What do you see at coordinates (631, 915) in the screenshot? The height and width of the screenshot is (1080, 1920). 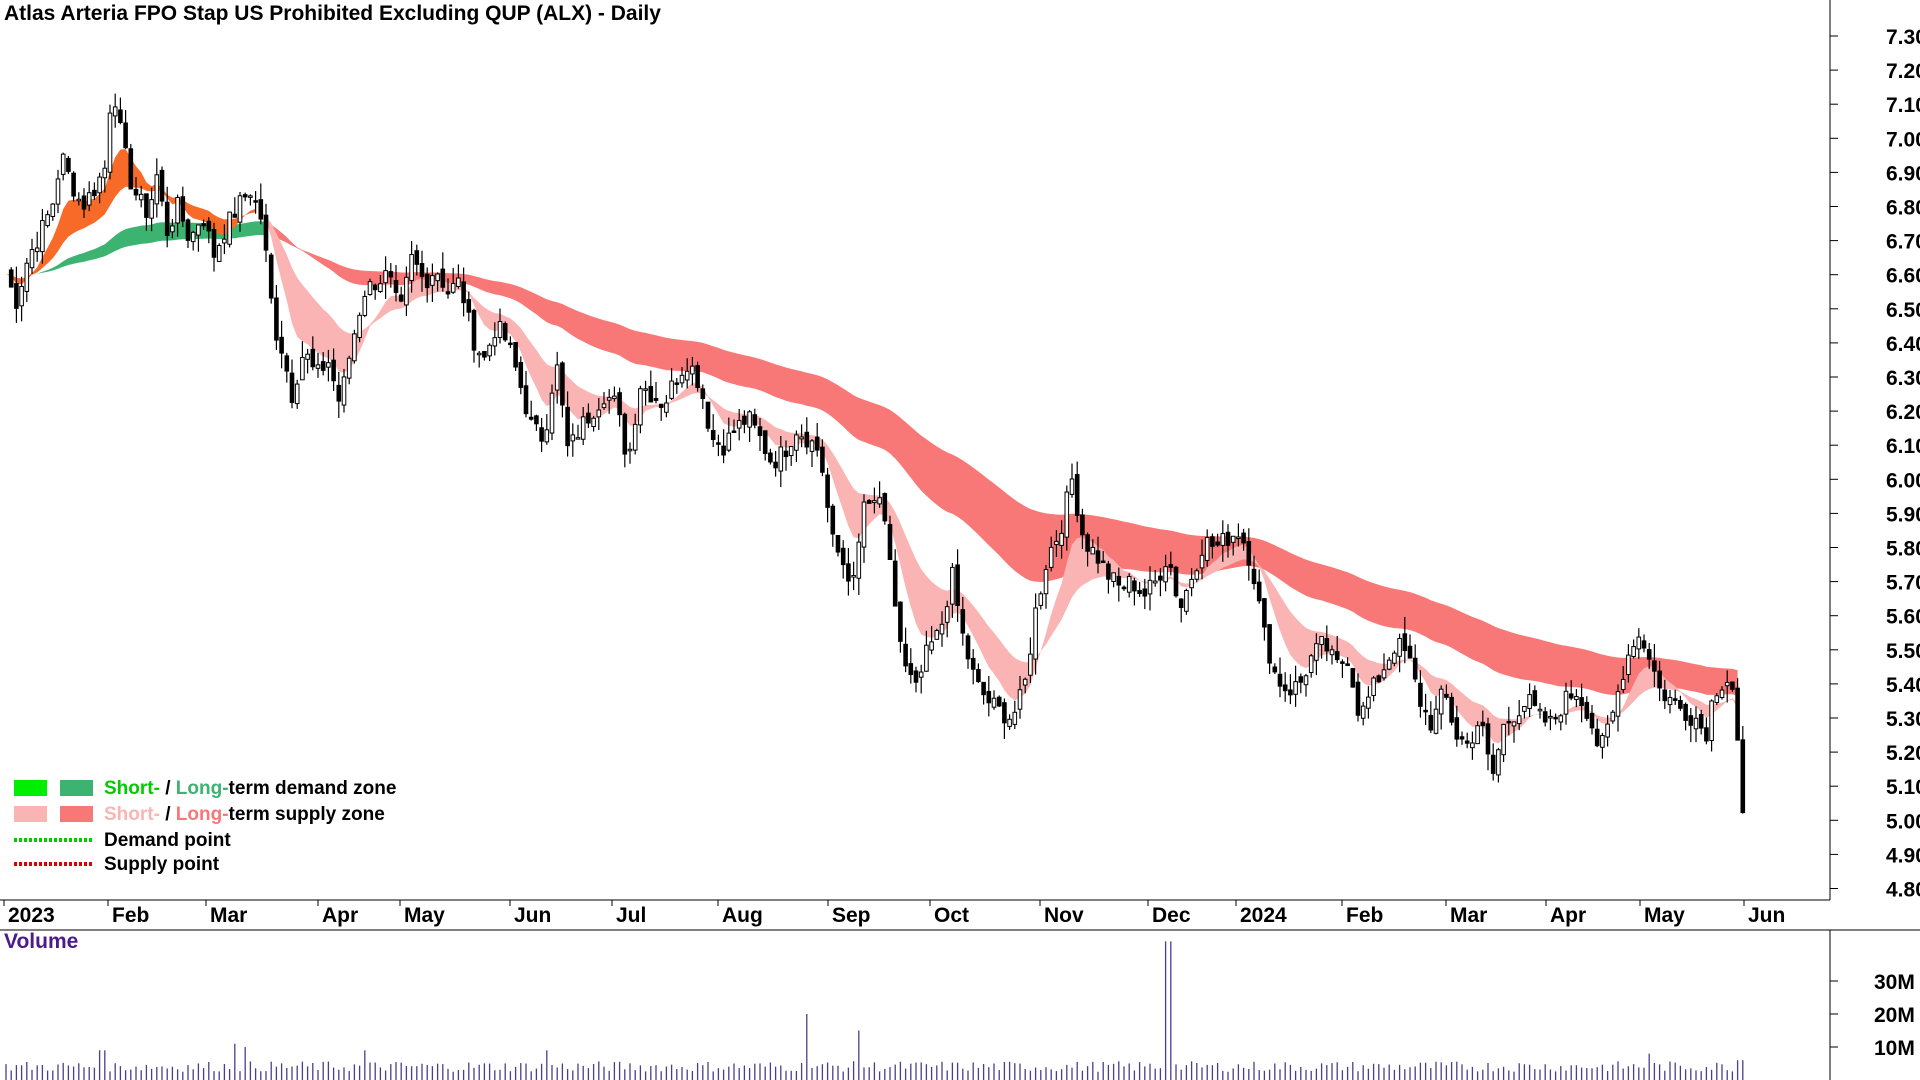 I see `x-tick-label: Jul` at bounding box center [631, 915].